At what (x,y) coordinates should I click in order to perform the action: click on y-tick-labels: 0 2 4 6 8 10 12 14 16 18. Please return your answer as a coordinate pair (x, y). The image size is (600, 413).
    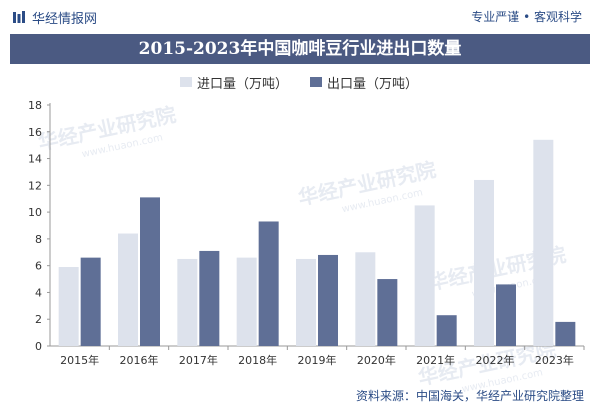
    Looking at the image, I should click on (35, 226).